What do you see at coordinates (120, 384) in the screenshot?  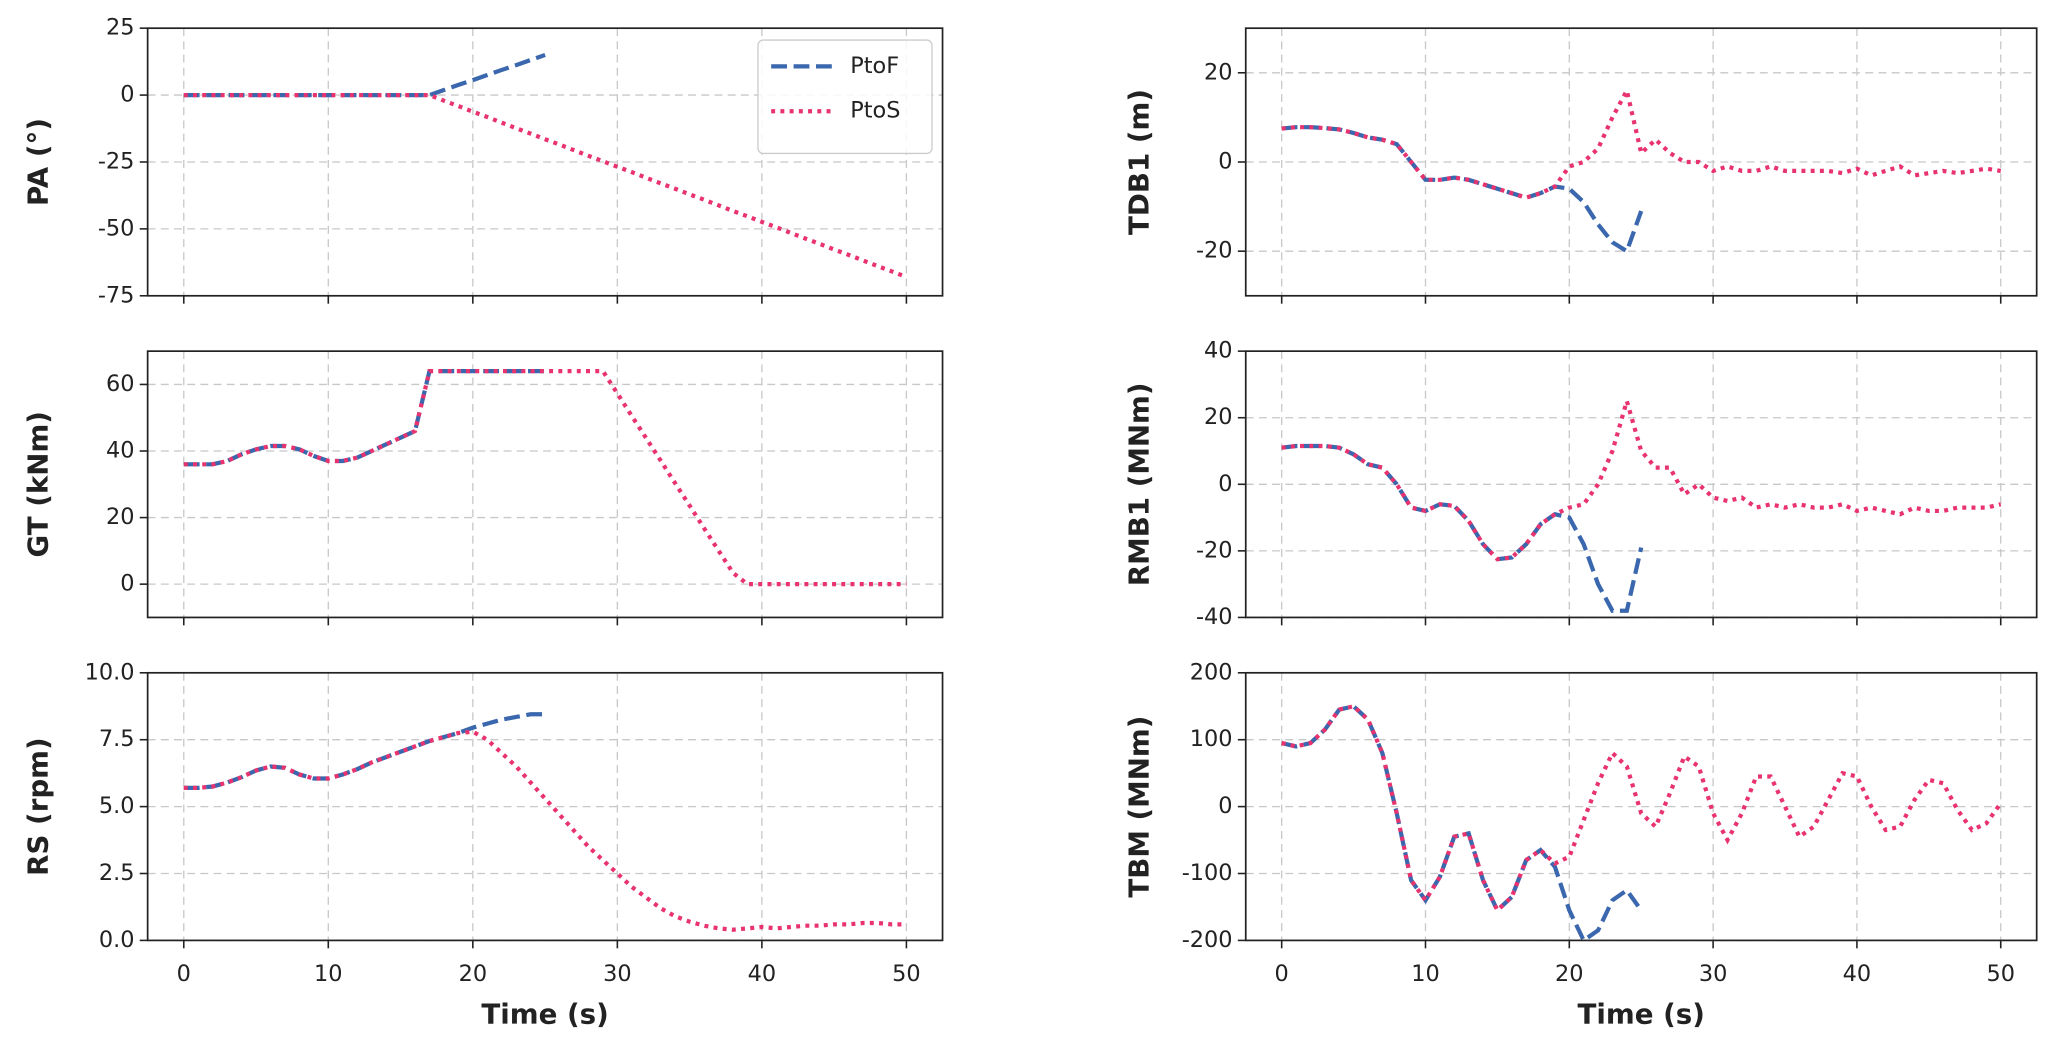 I see `y-tick-label: 60` at bounding box center [120, 384].